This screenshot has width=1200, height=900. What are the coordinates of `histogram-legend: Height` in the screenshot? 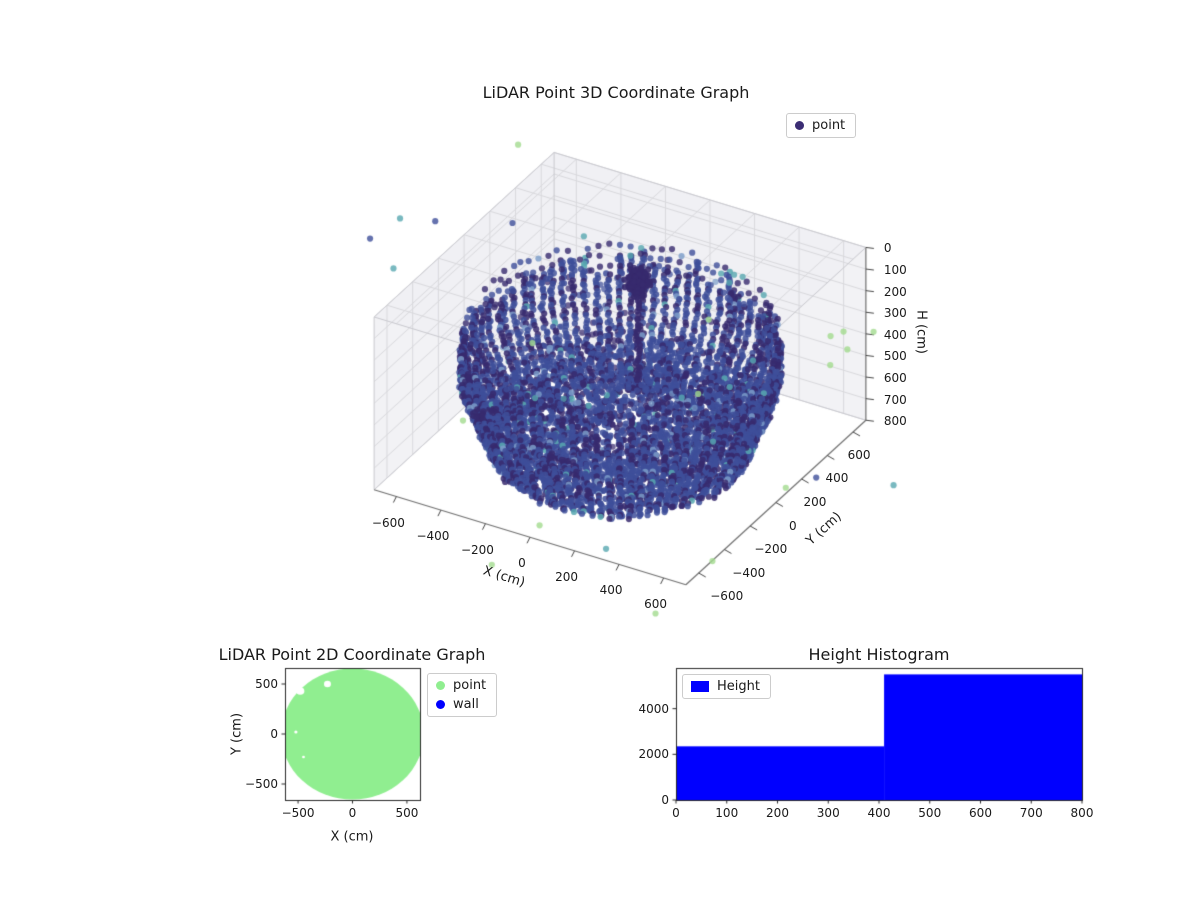 It's located at (726, 686).